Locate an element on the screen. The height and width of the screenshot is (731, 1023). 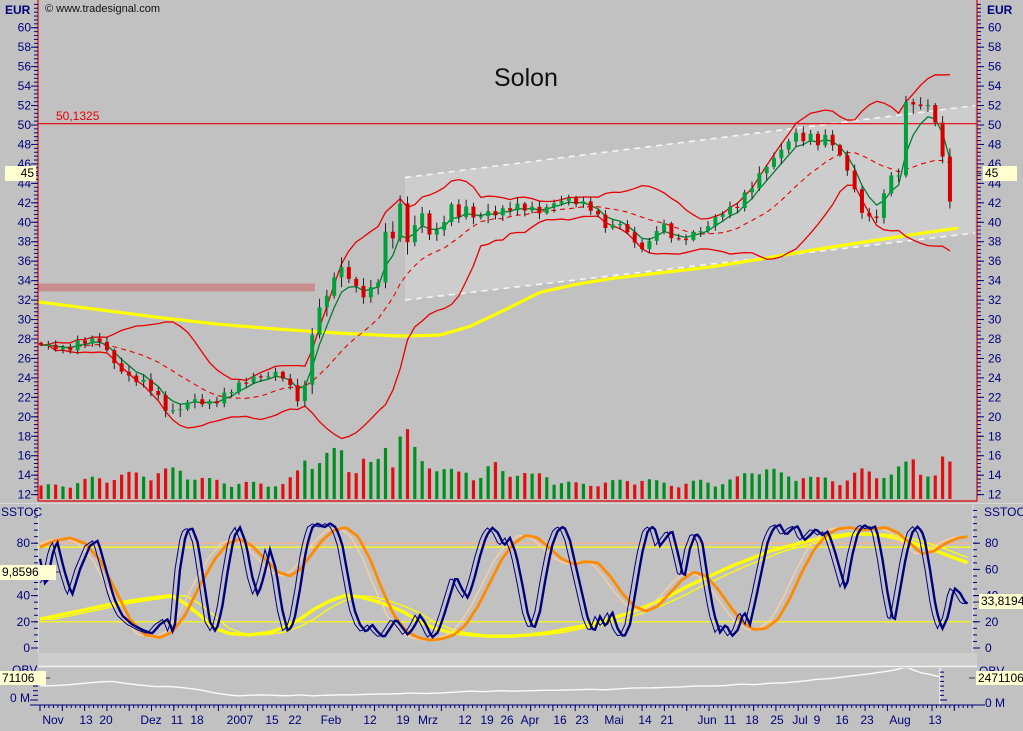
obv-zero-label-left: 0 M is located at coordinates (20, 698).